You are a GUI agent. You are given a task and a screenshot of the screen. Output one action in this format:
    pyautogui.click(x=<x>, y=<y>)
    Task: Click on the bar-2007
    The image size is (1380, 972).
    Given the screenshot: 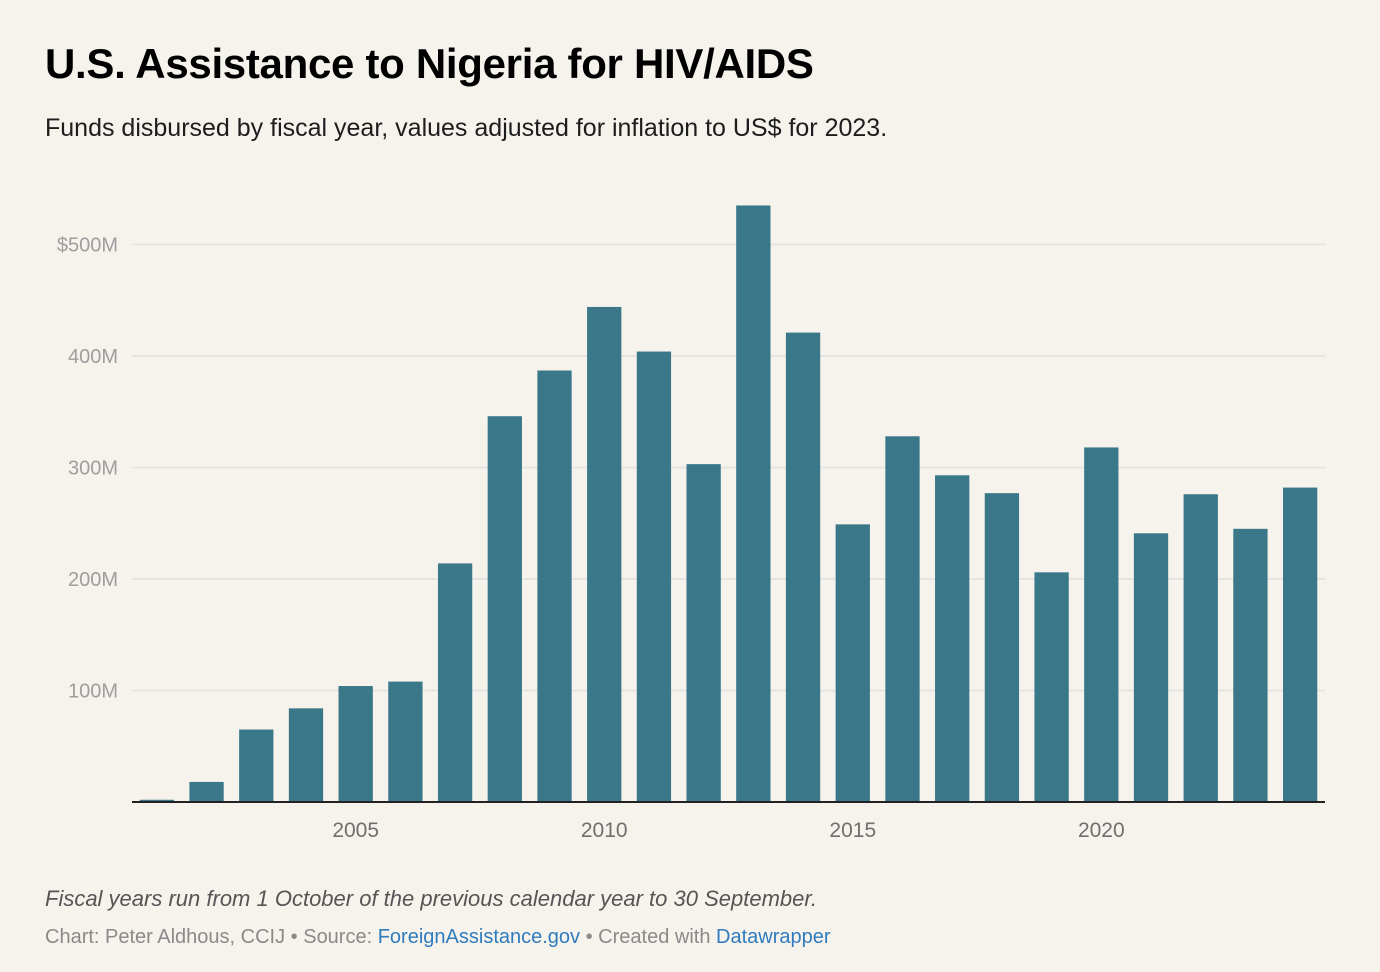 What is the action you would take?
    pyautogui.click(x=455, y=682)
    